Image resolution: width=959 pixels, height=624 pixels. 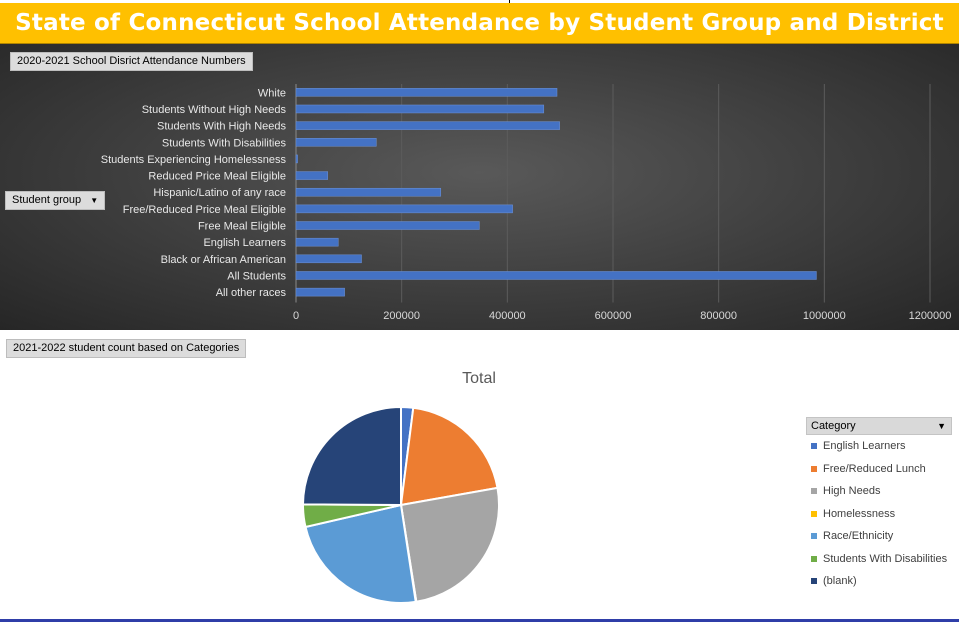 I want to click on student-group-filter-button: Student group ▼, so click(x=55, y=200).